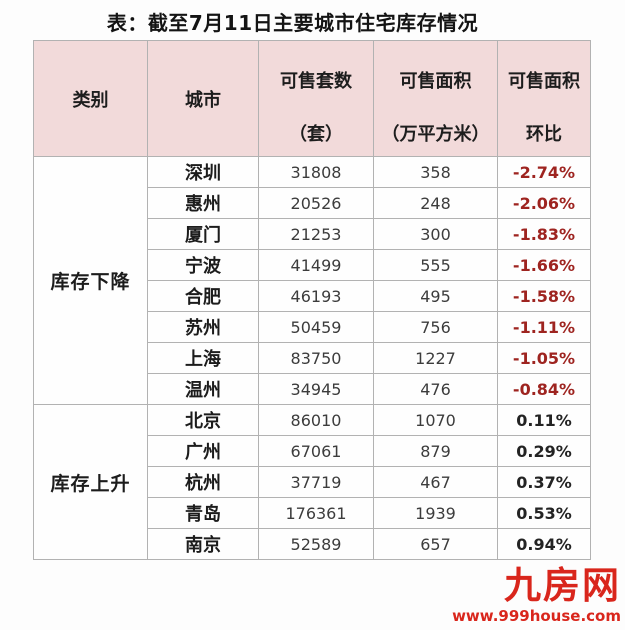  Describe the element at coordinates (203, 172) in the screenshot. I see `city-cell: 深圳` at that location.